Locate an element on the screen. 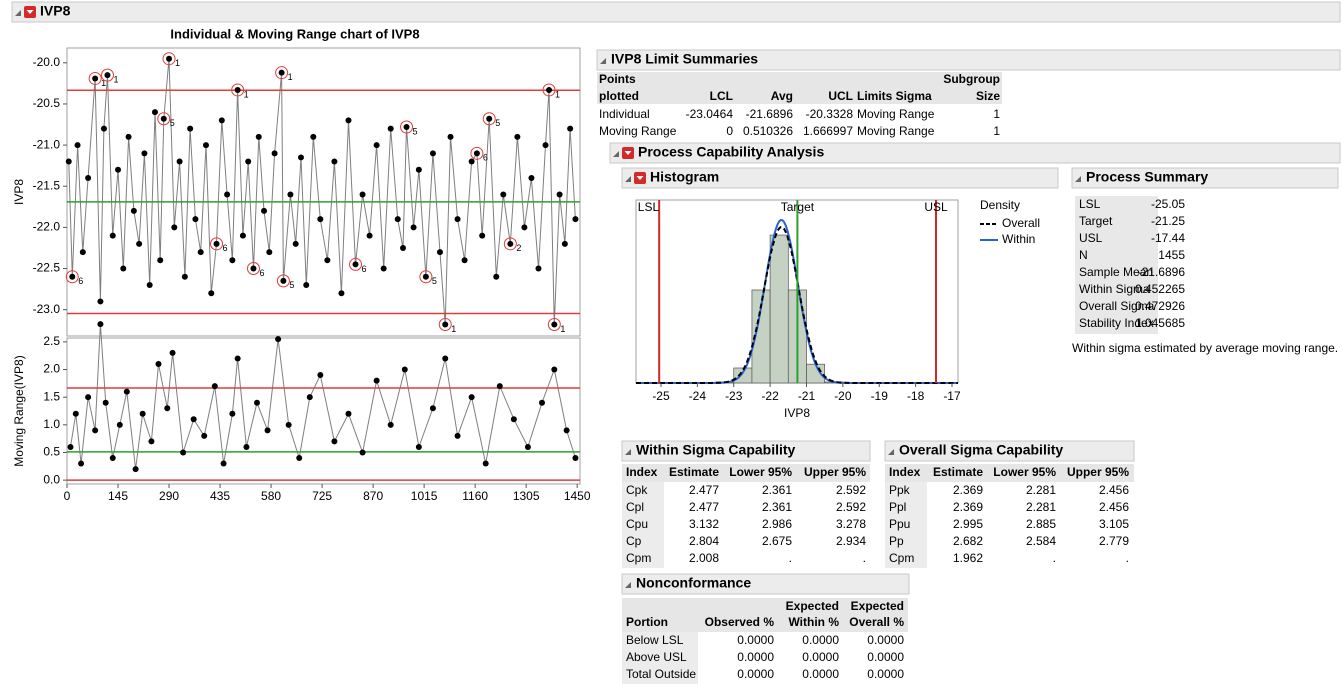  flag-label: 5 is located at coordinates (434, 281).